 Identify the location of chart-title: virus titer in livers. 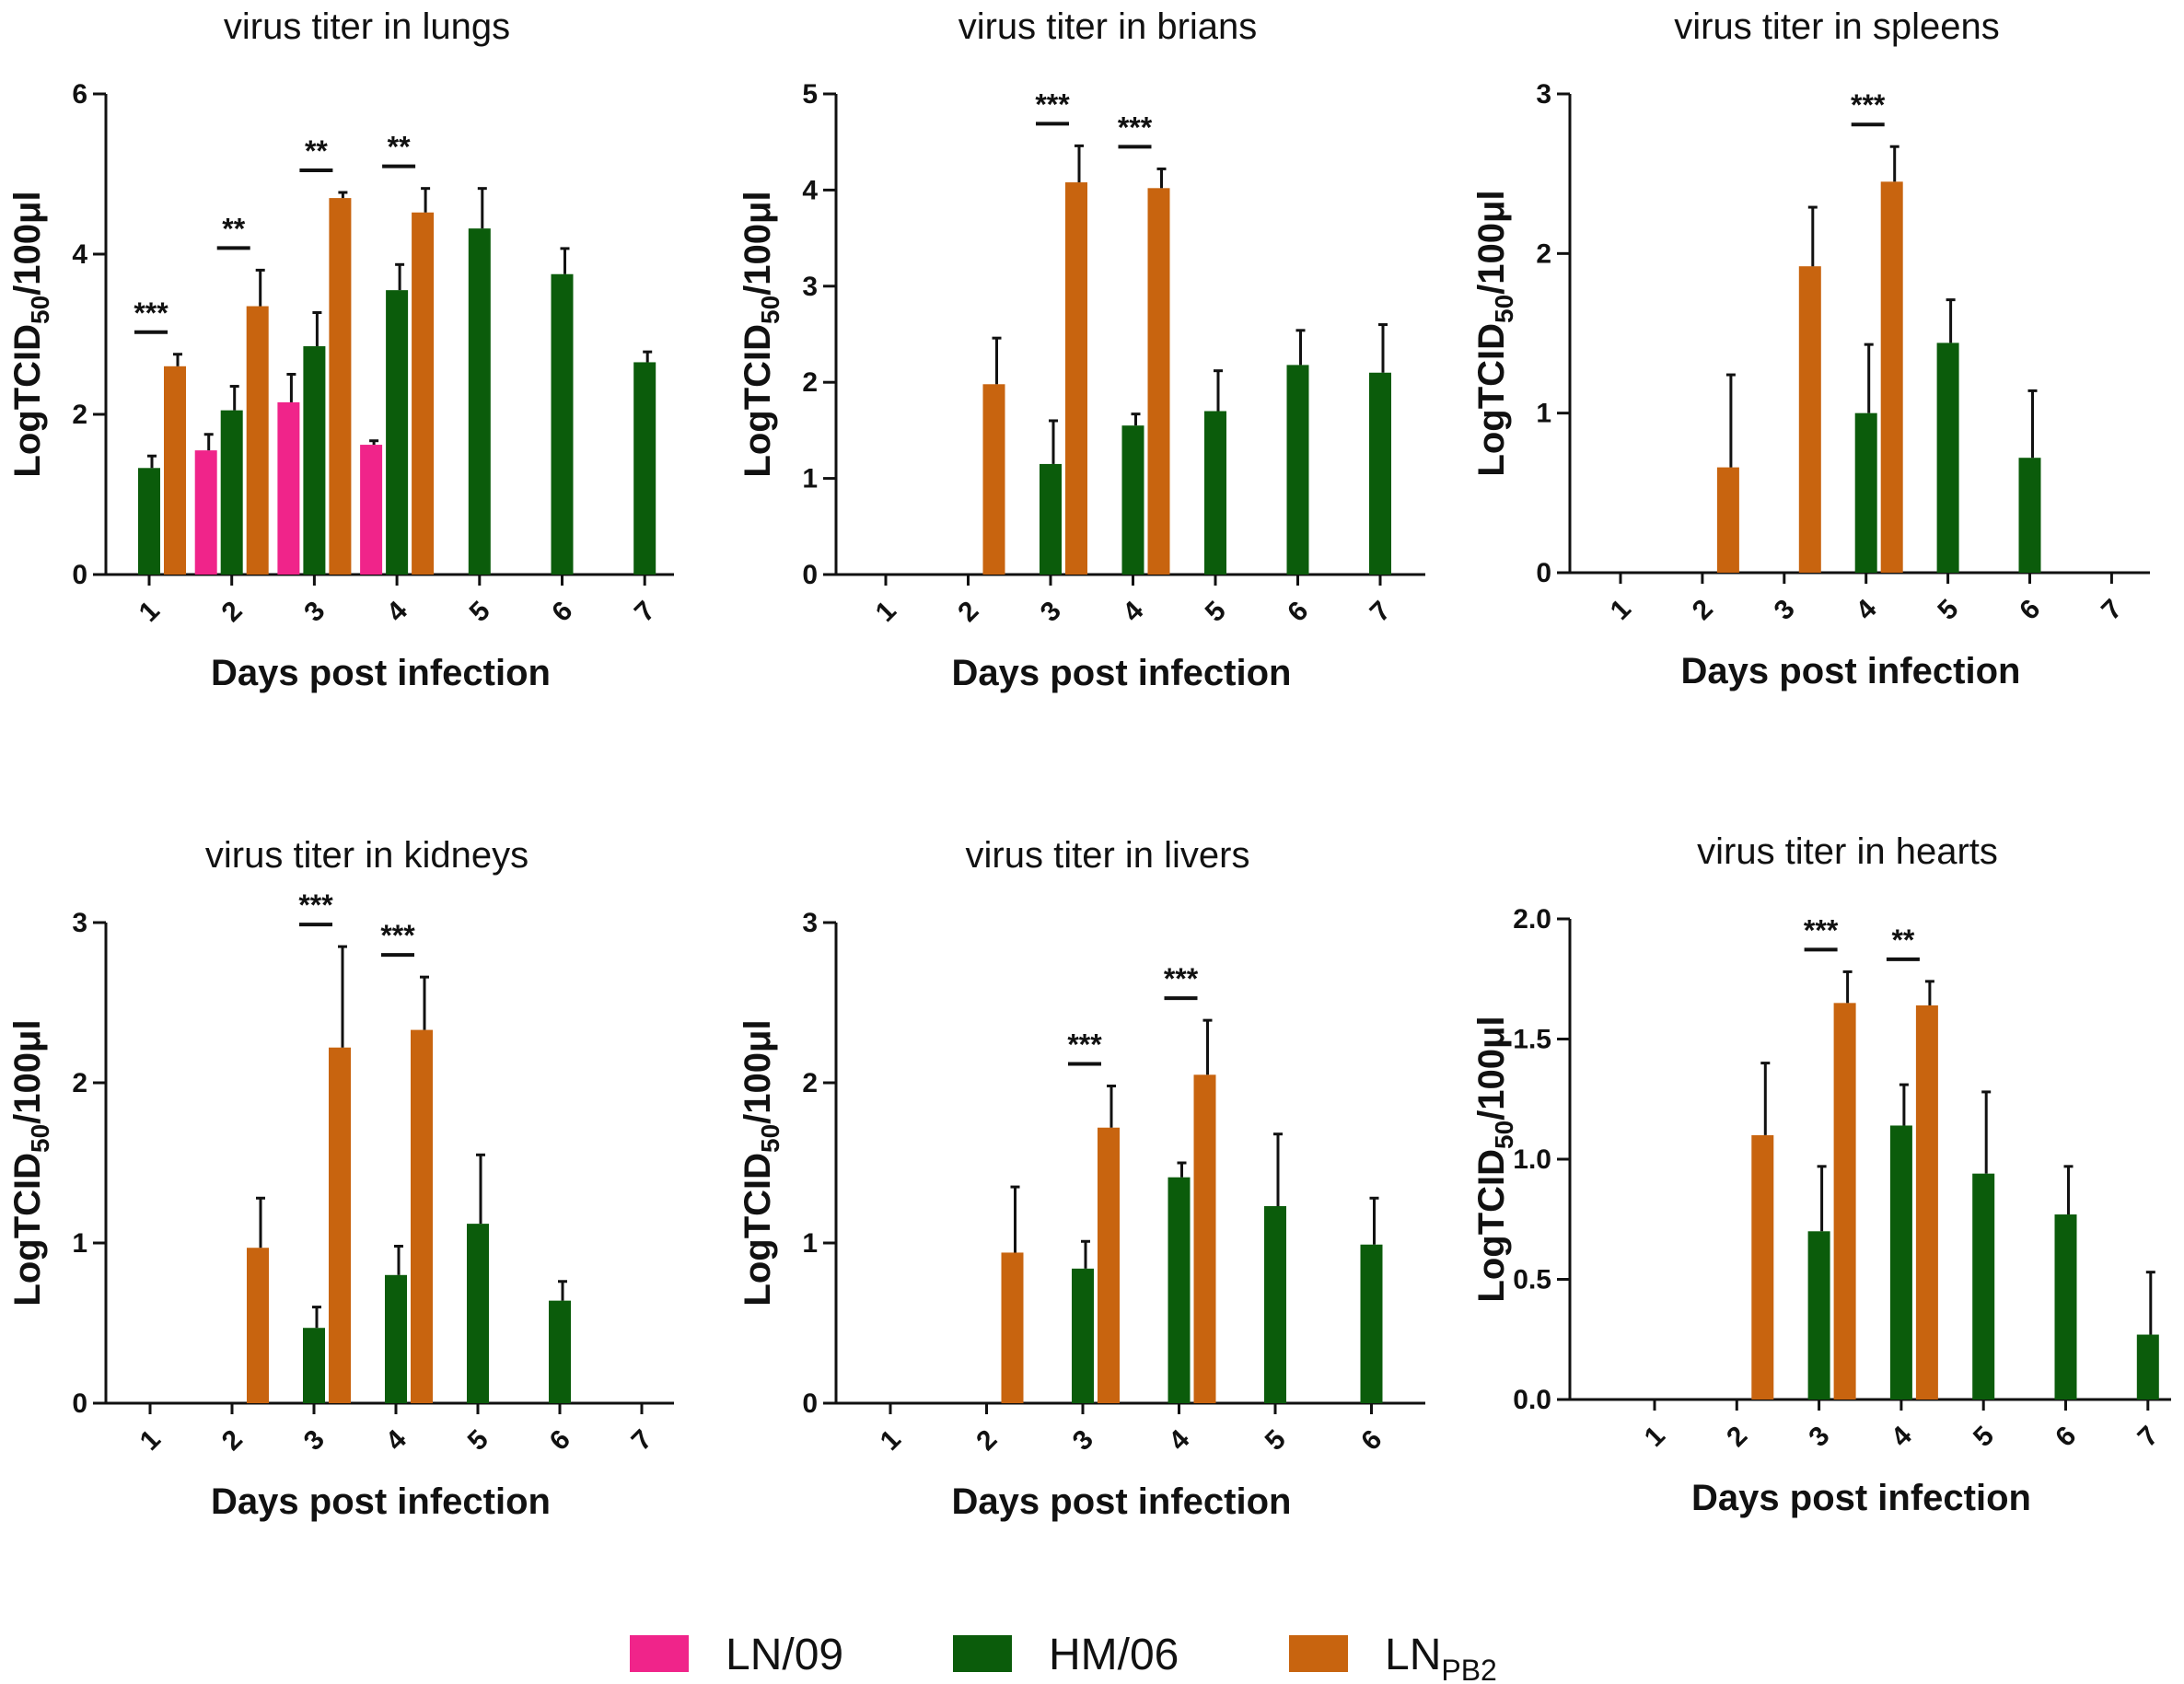
(1108, 855).